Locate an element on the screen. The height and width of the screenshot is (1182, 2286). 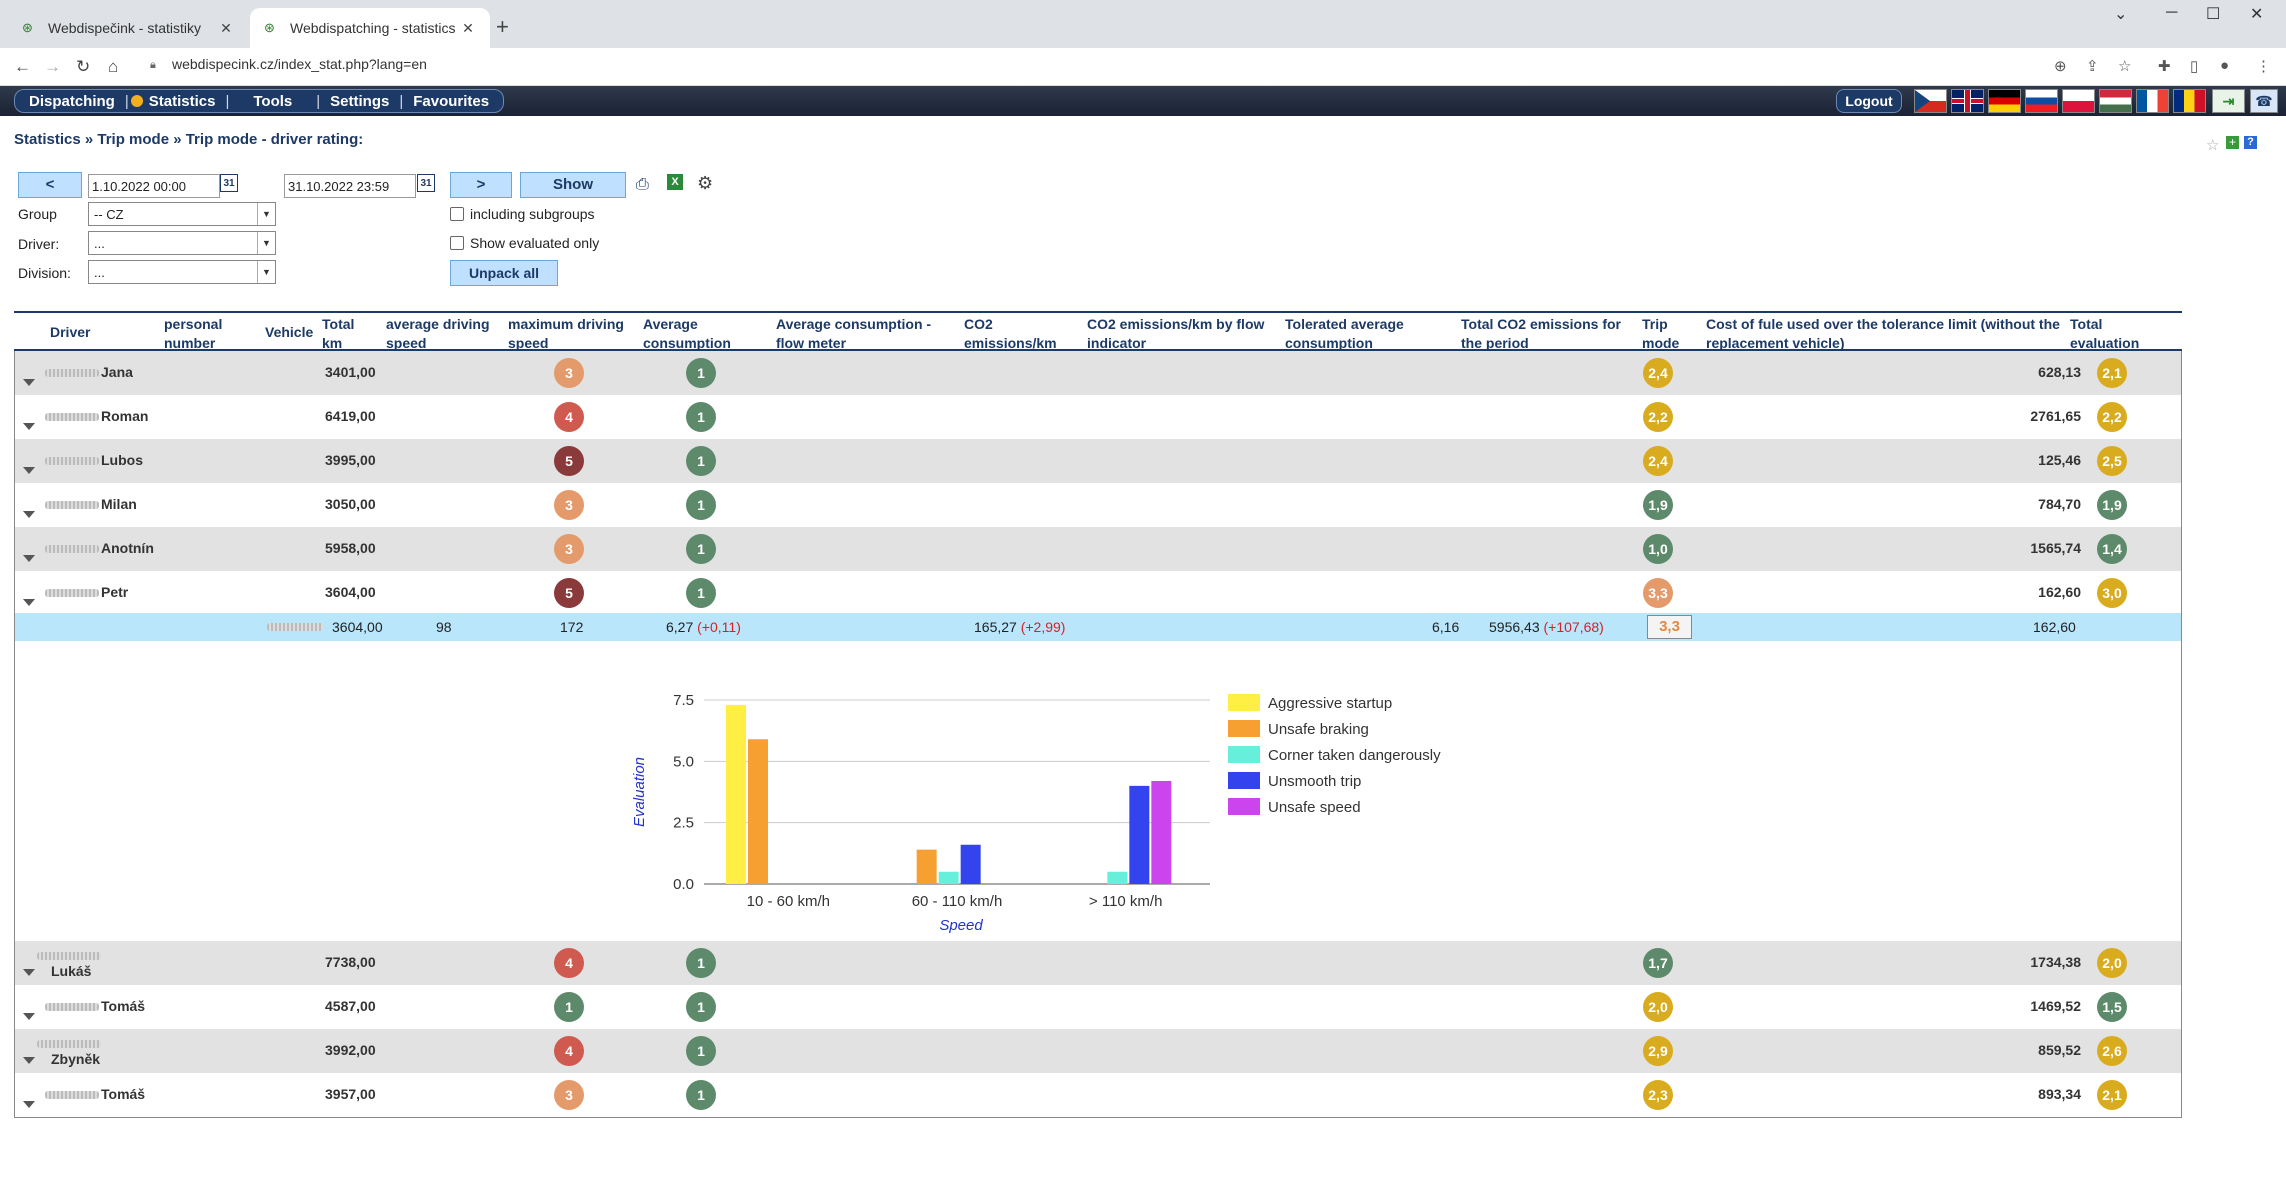
sidebar-icon: ▯ is located at coordinates (2194, 66).